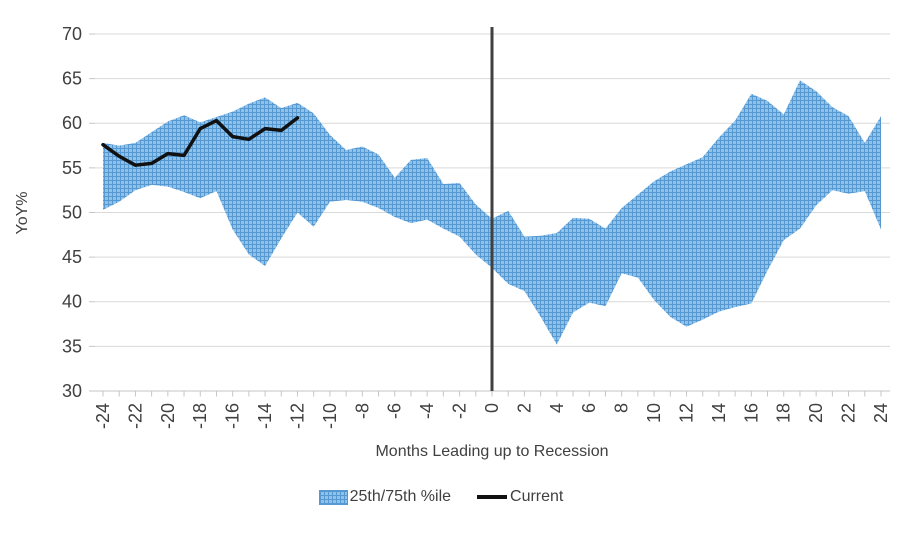  Describe the element at coordinates (784, 413) in the screenshot. I see `svg-text: 18` at that location.